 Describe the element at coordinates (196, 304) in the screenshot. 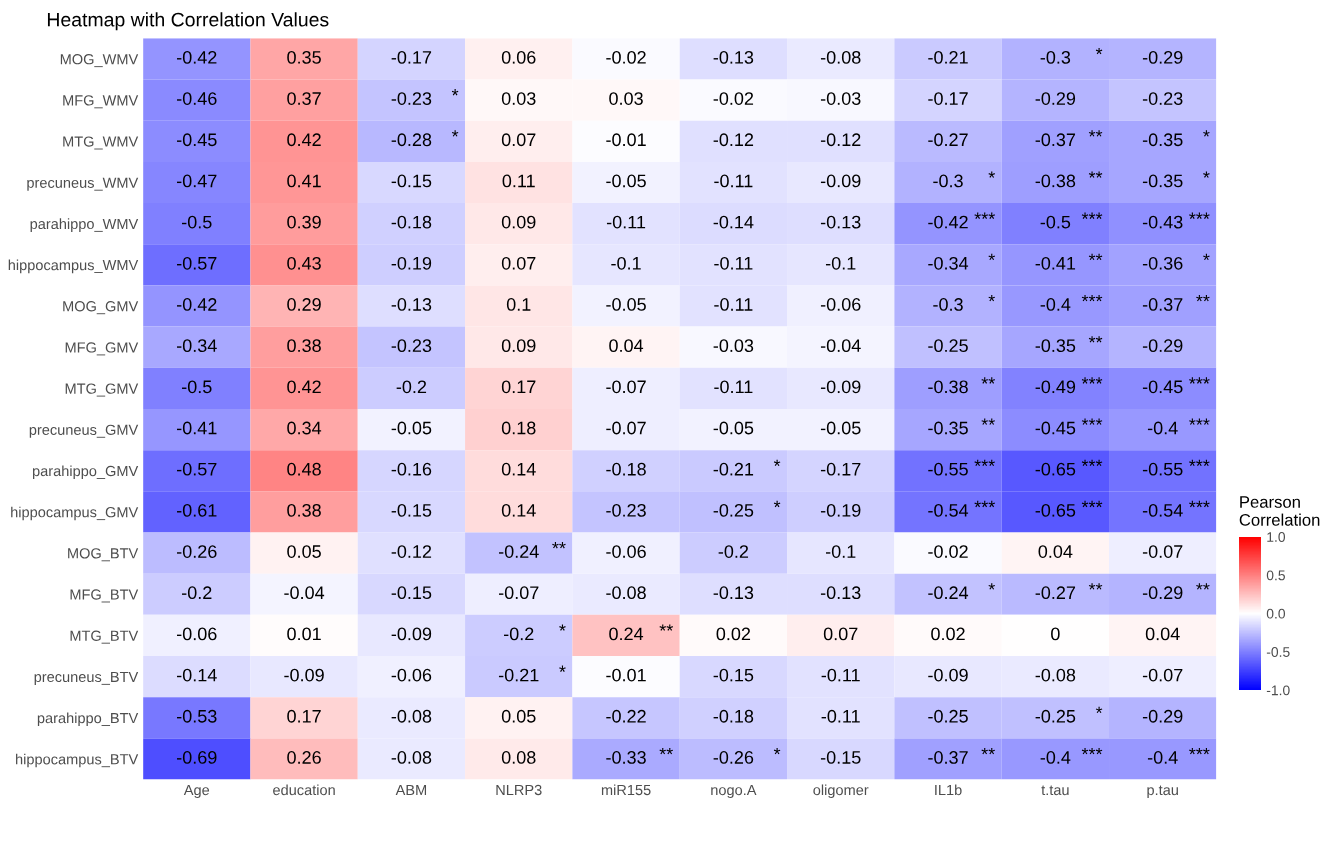

I see `data-label: -0.42` at that location.